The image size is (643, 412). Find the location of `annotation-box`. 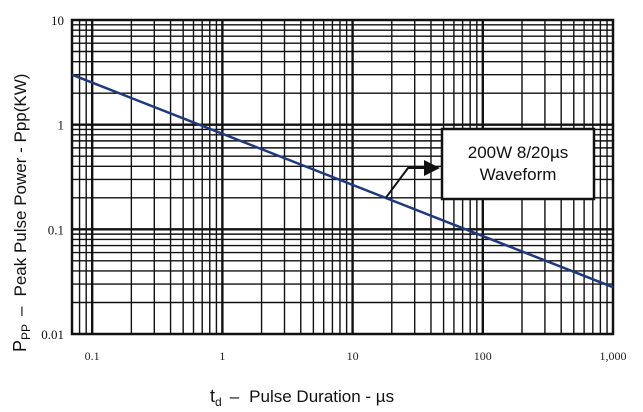

annotation-box is located at coordinates (518, 164).